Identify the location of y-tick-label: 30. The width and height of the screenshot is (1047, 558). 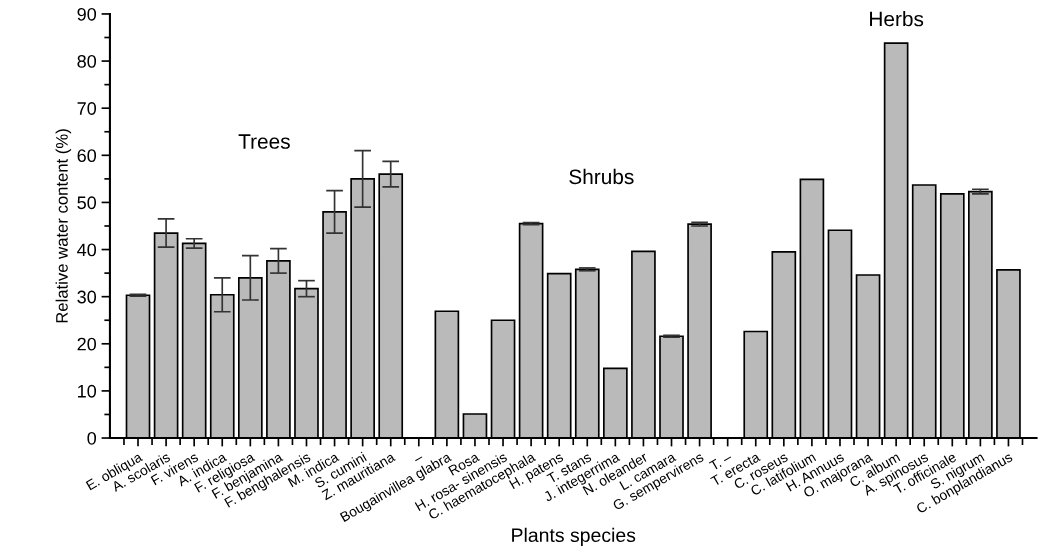
(87, 297).